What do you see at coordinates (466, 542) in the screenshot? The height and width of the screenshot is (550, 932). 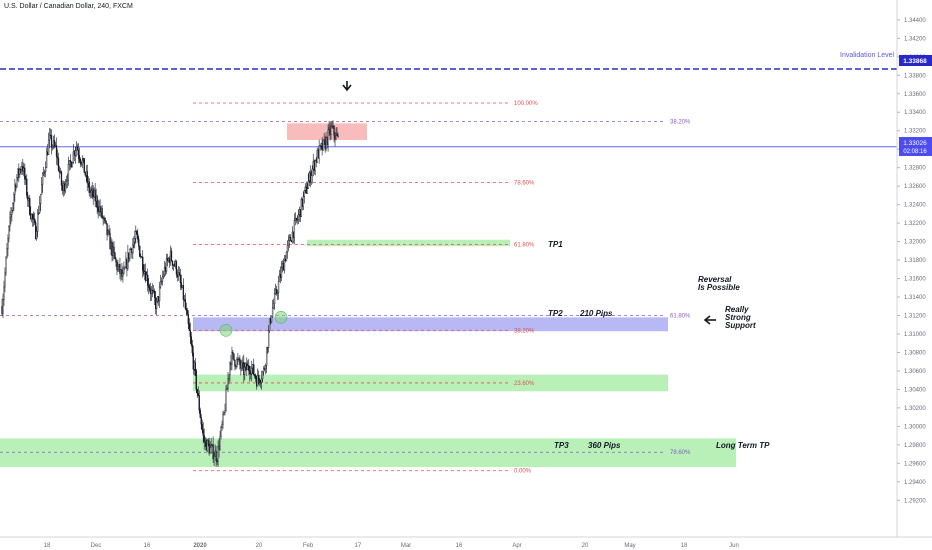 I see `time-axis: 18 Dec 16 2020 20 Feb 17 Mar 16 Apr 20 May 18 Jun` at bounding box center [466, 542].